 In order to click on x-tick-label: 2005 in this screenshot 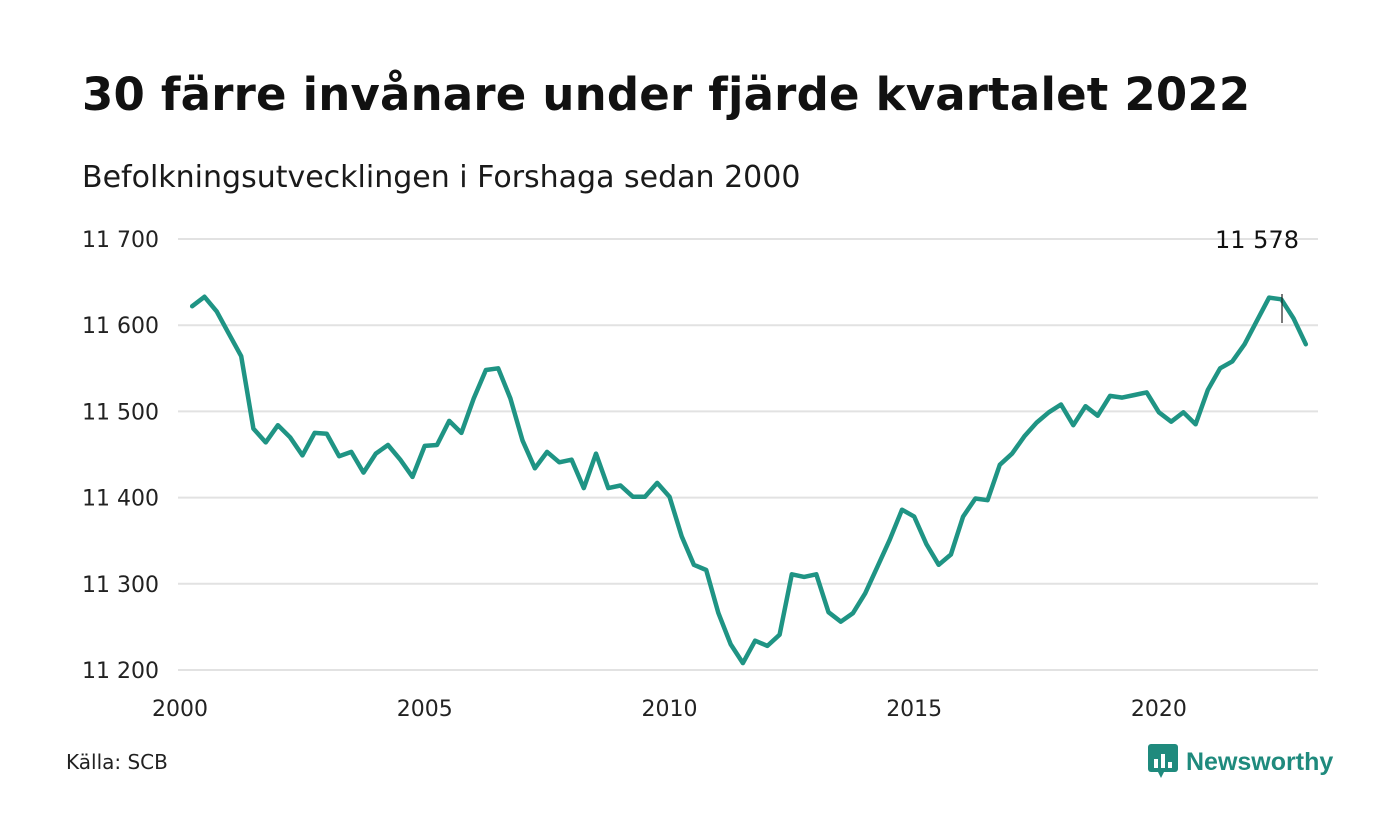, I will do `click(425, 709)`.